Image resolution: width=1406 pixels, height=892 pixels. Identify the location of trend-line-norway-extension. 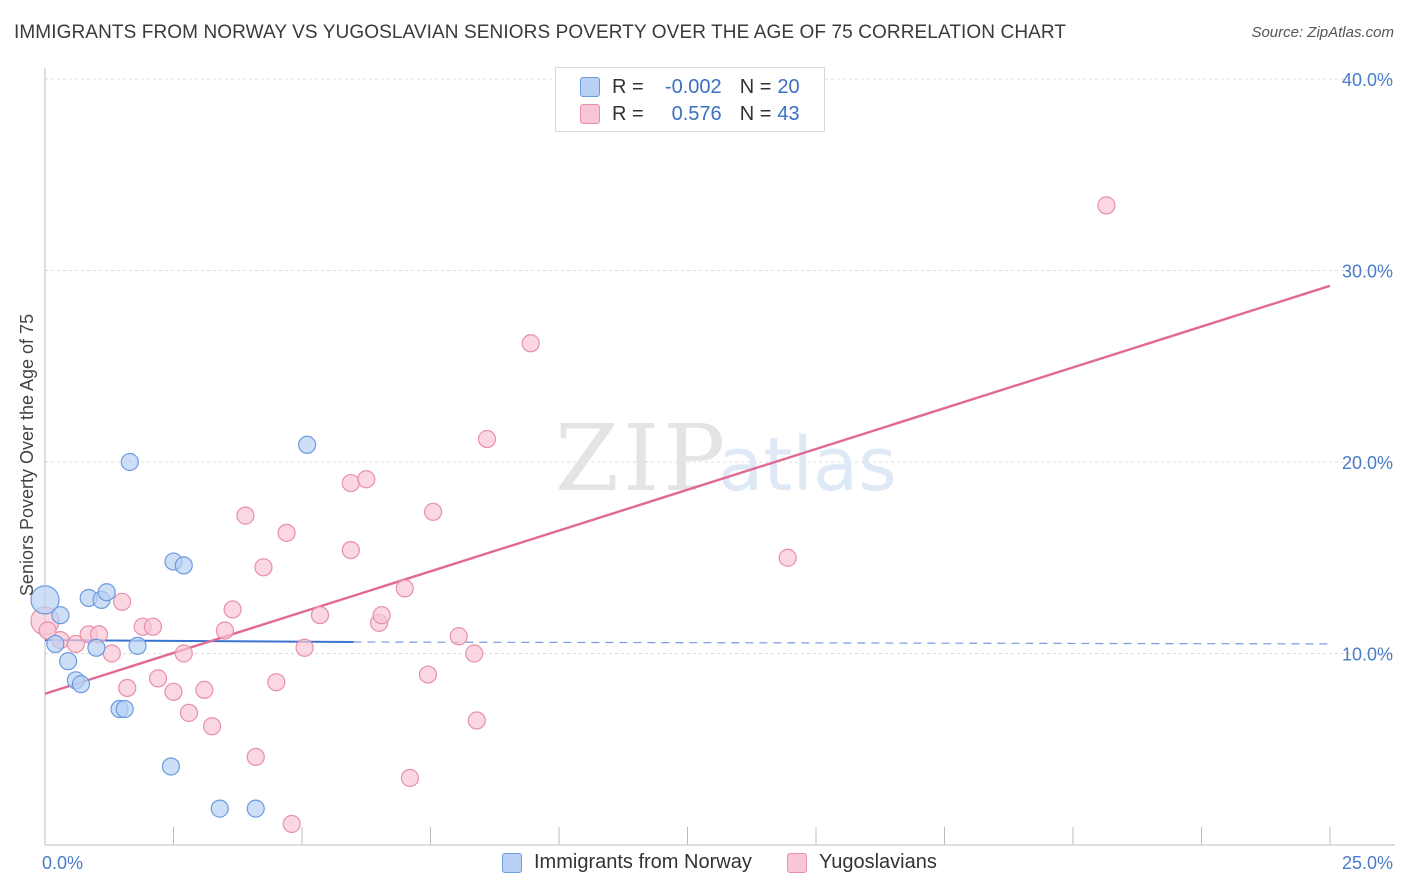
(842, 643).